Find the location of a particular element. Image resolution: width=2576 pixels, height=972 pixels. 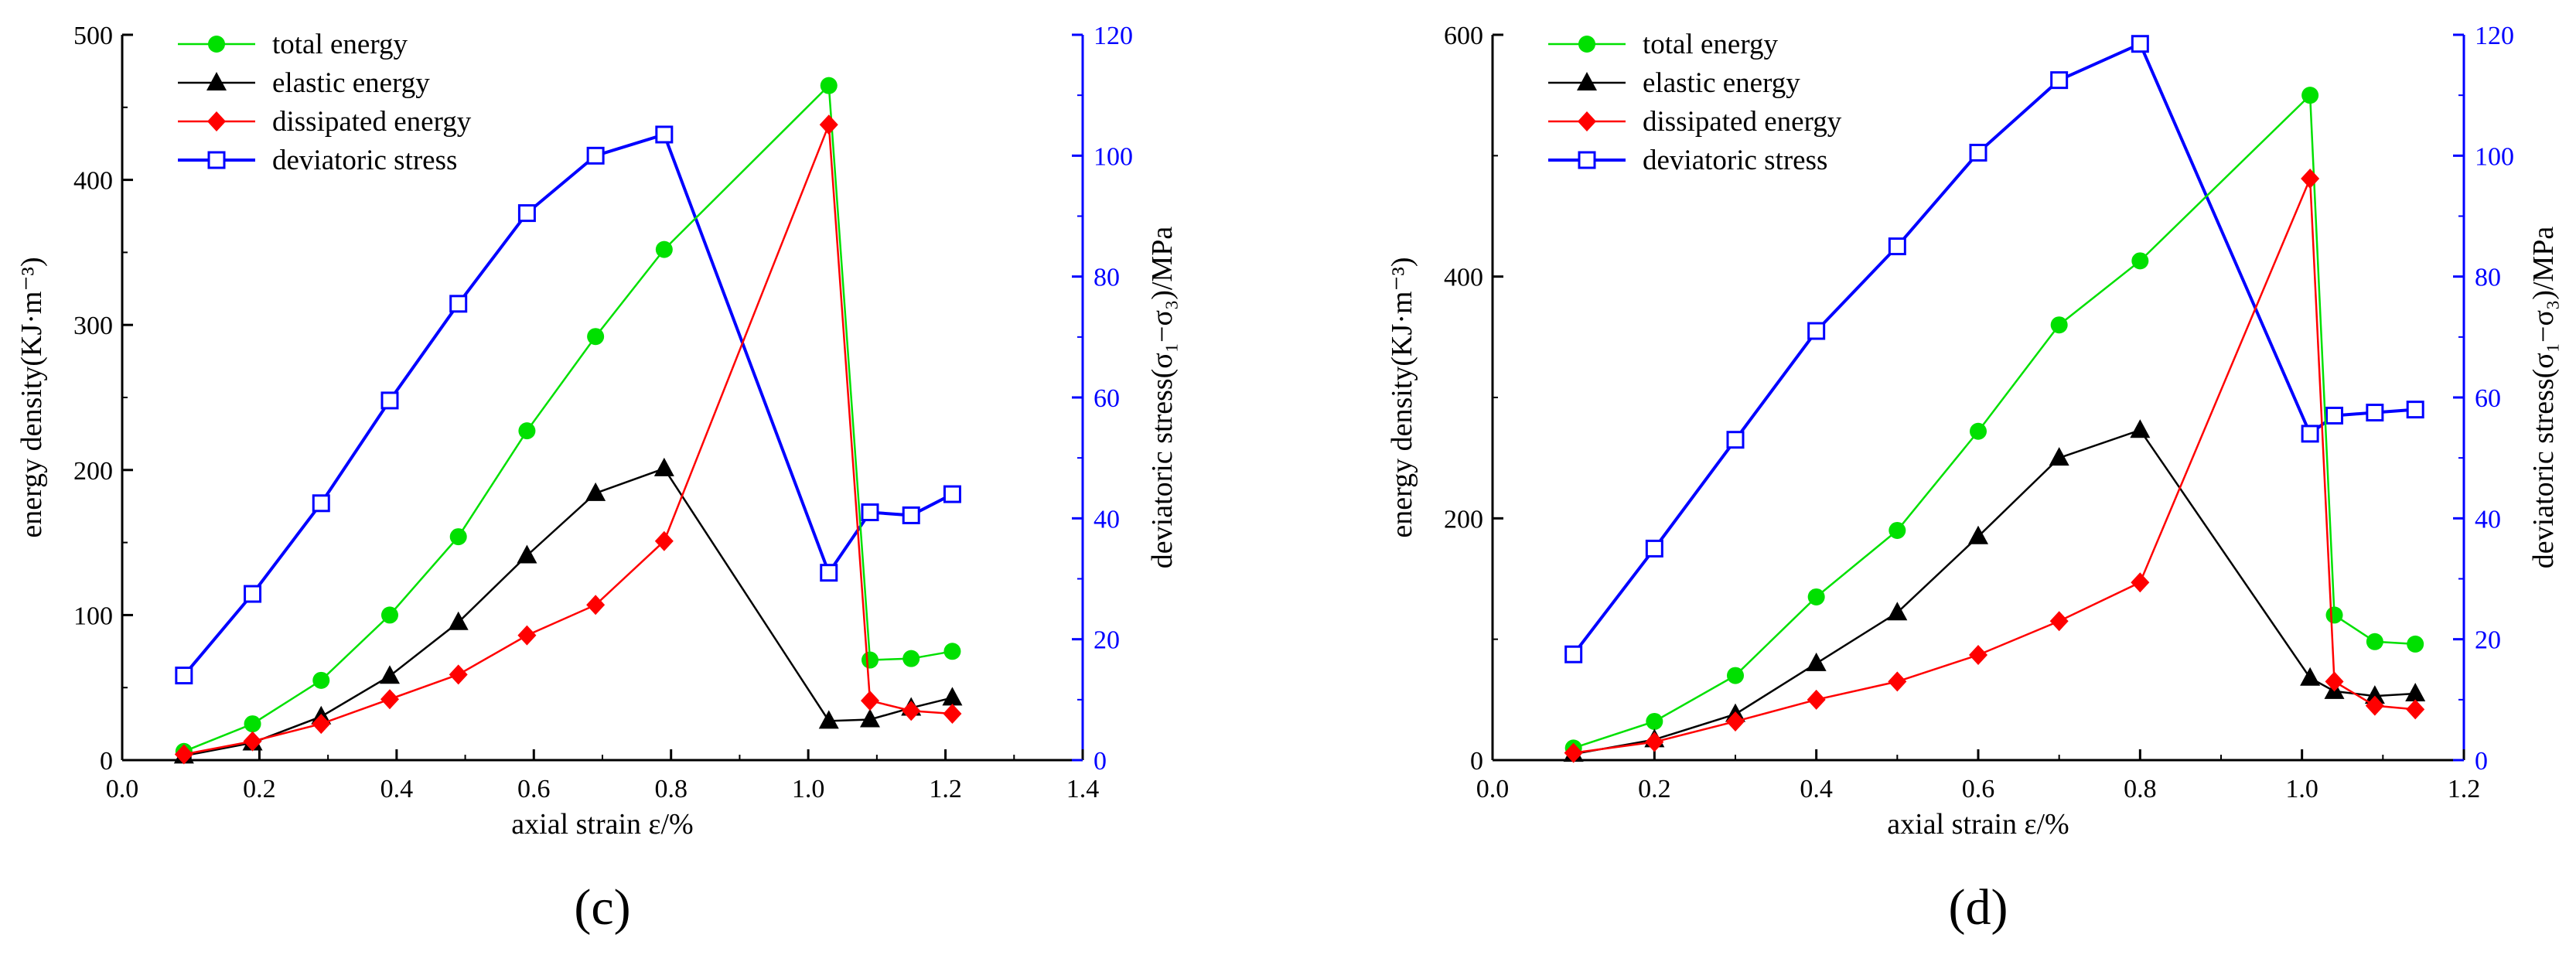

y-tick-label-left: 300 is located at coordinates (93, 326).